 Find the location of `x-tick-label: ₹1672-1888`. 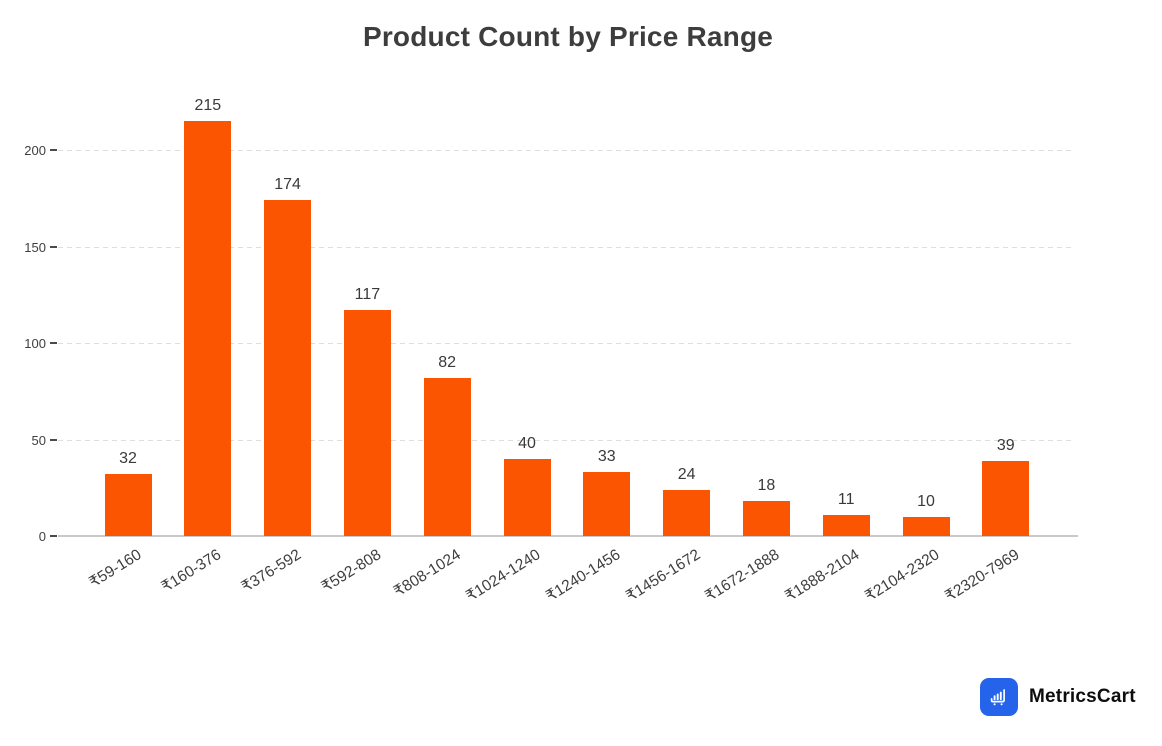

x-tick-label: ₹1672-1888 is located at coordinates (742, 576).